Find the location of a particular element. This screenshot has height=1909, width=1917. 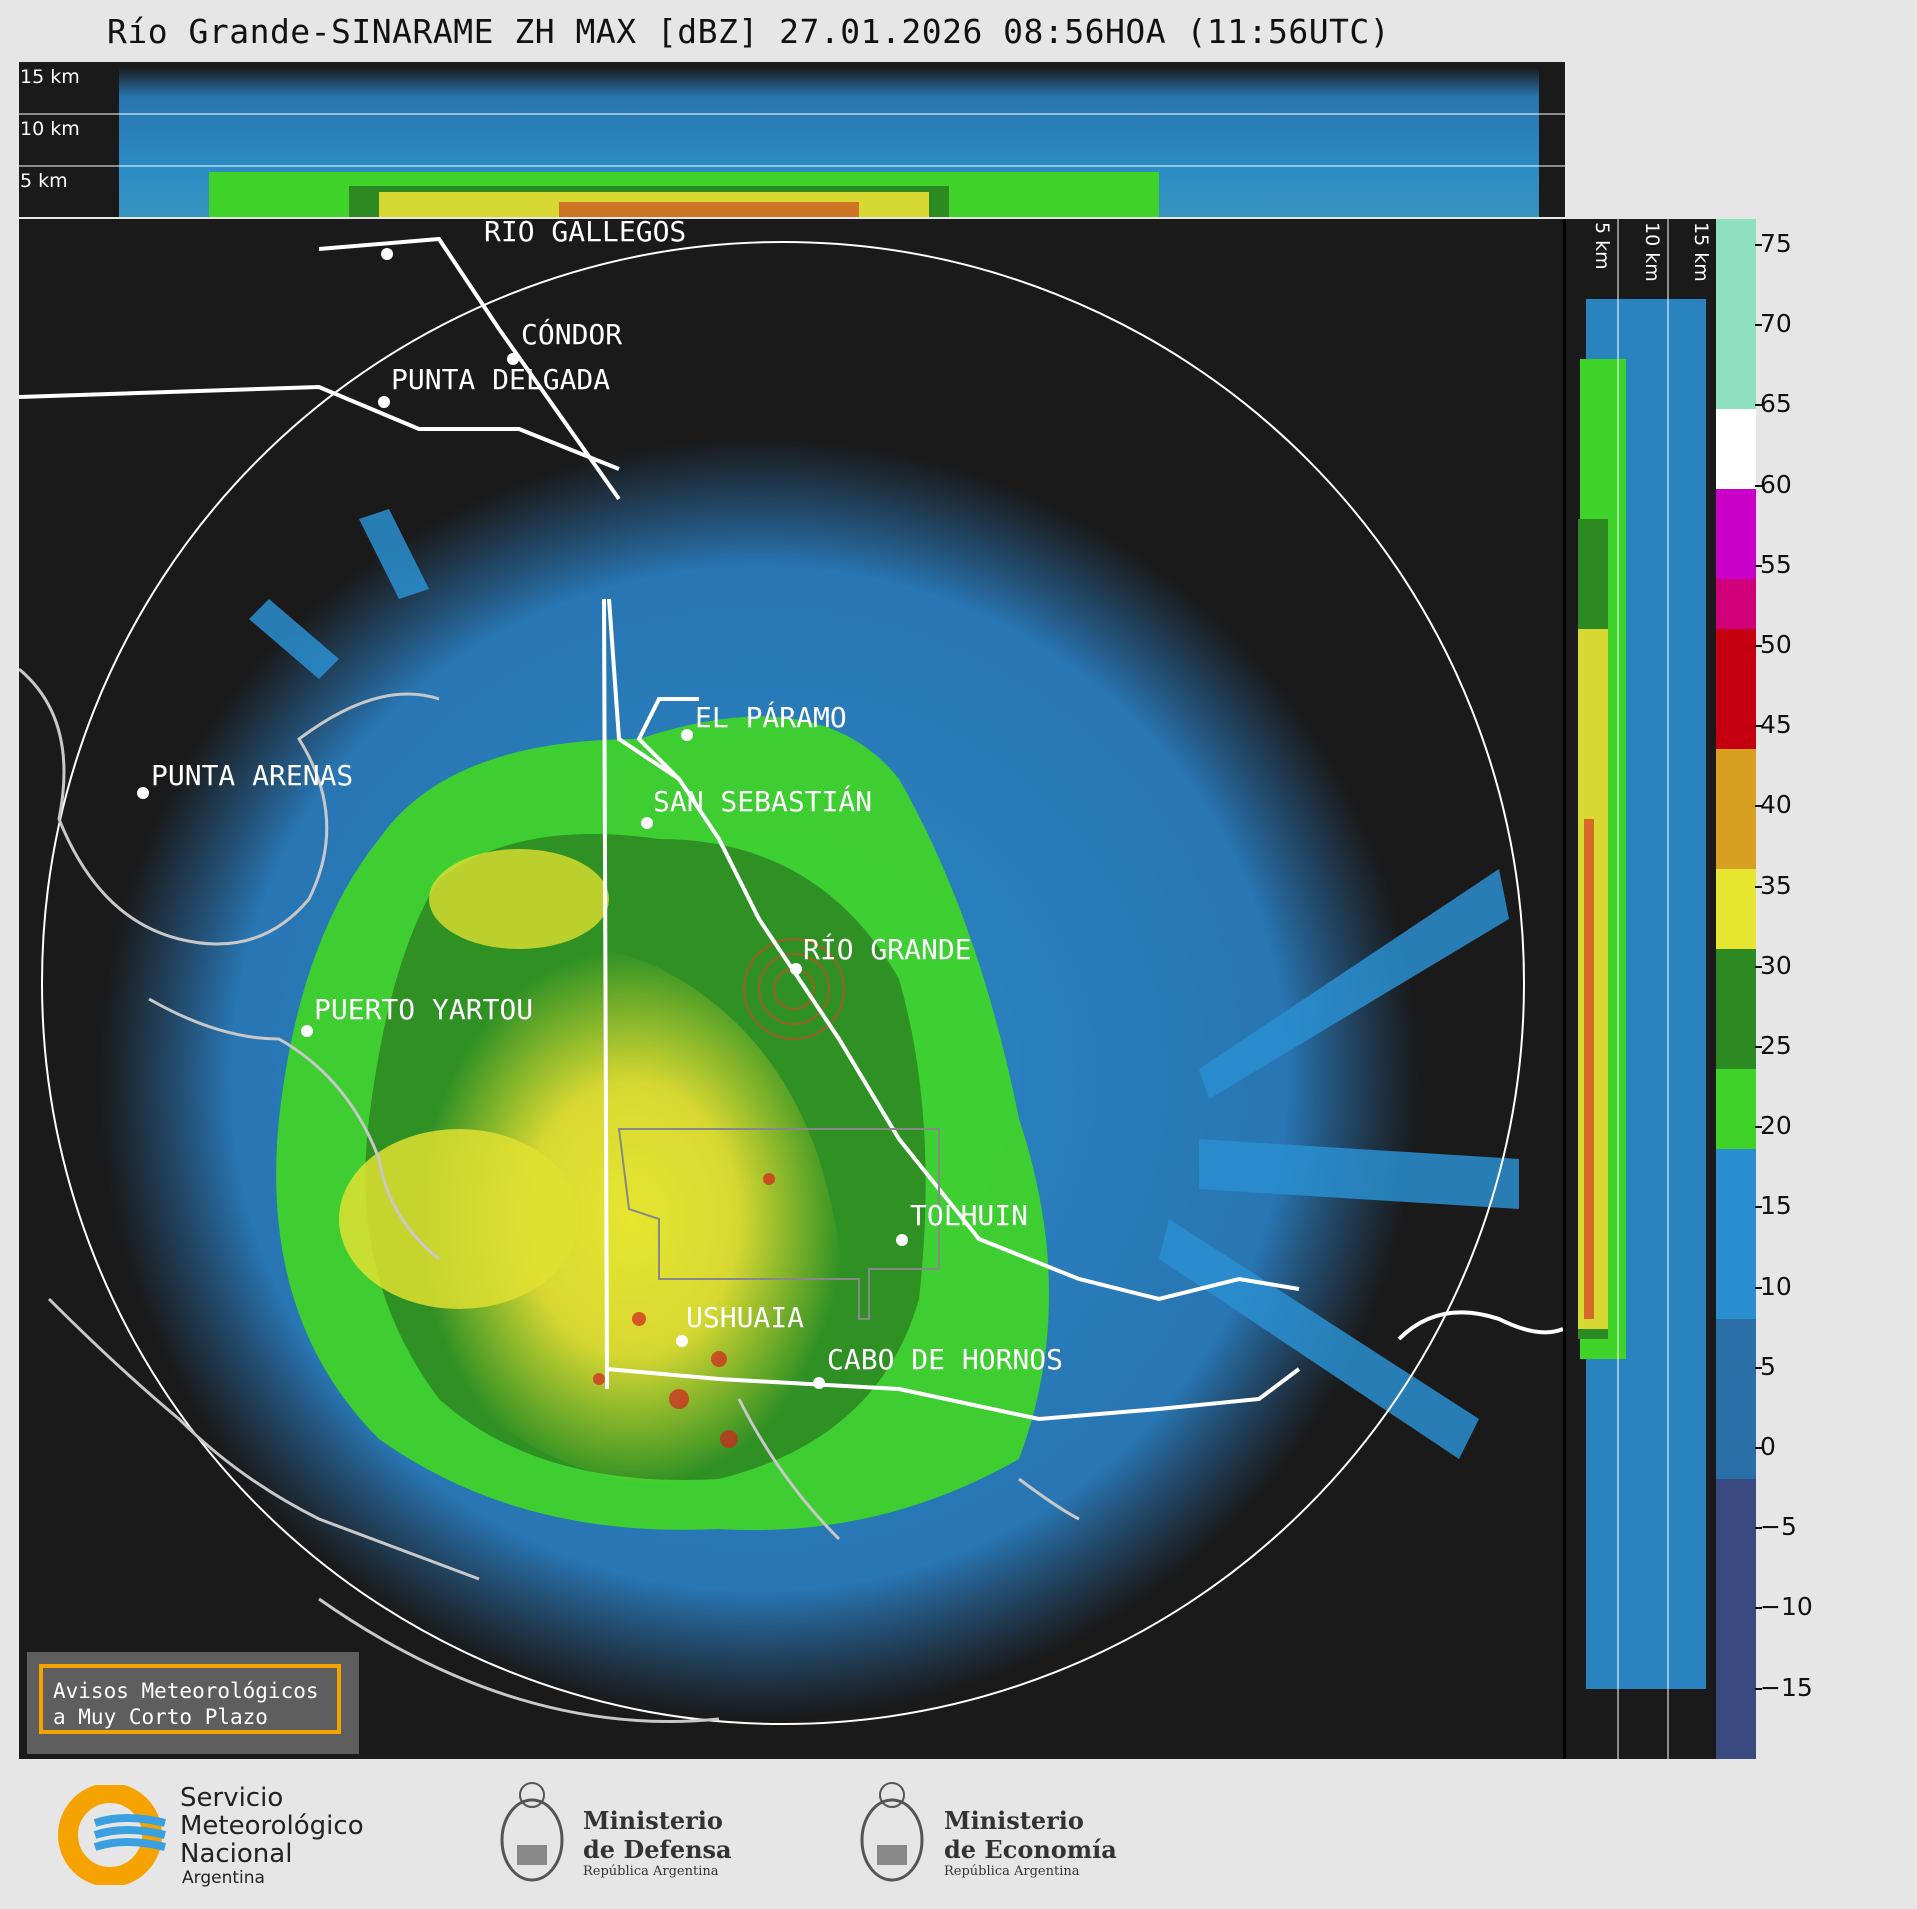

economia-line-3: República Argentina is located at coordinates (1012, 1871).